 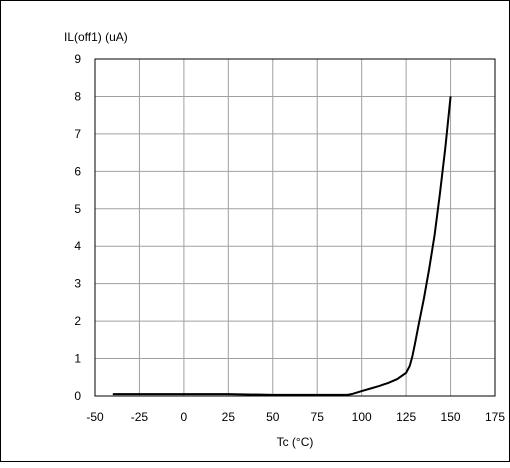 I want to click on x-tick-labels: -50 -25 0 25 50 75 100 125 150 175, so click(x=295, y=417).